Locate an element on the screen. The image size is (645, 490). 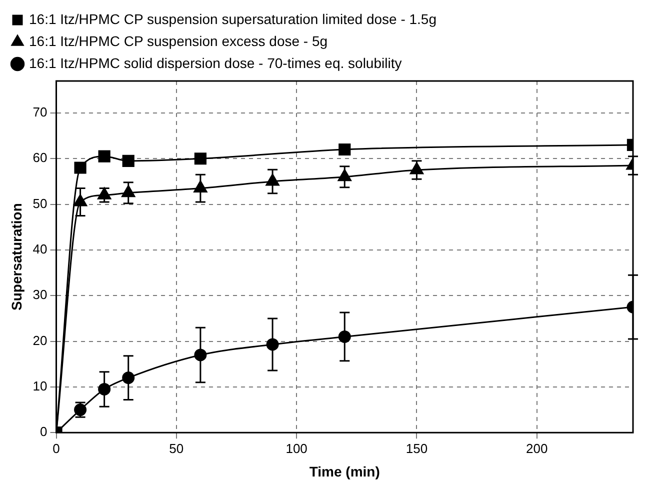
x-tick-label: 100 is located at coordinates (297, 448).